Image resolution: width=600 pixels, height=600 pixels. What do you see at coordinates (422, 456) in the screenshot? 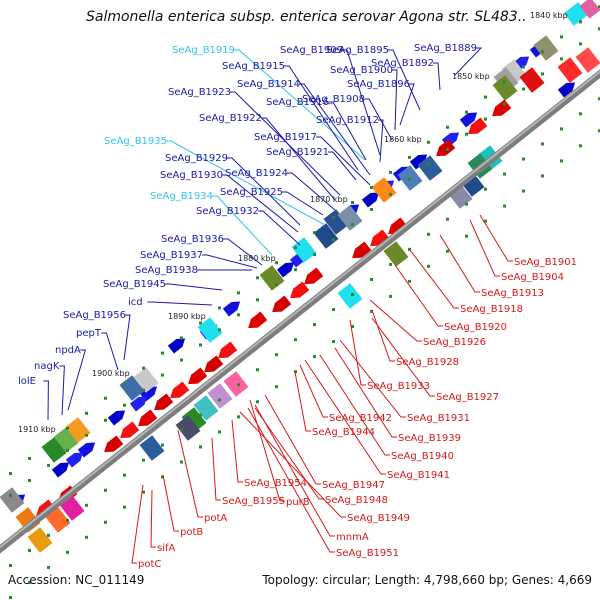
I see `gene-label-seag-b1940: SeAg_B1940` at bounding box center [422, 456].